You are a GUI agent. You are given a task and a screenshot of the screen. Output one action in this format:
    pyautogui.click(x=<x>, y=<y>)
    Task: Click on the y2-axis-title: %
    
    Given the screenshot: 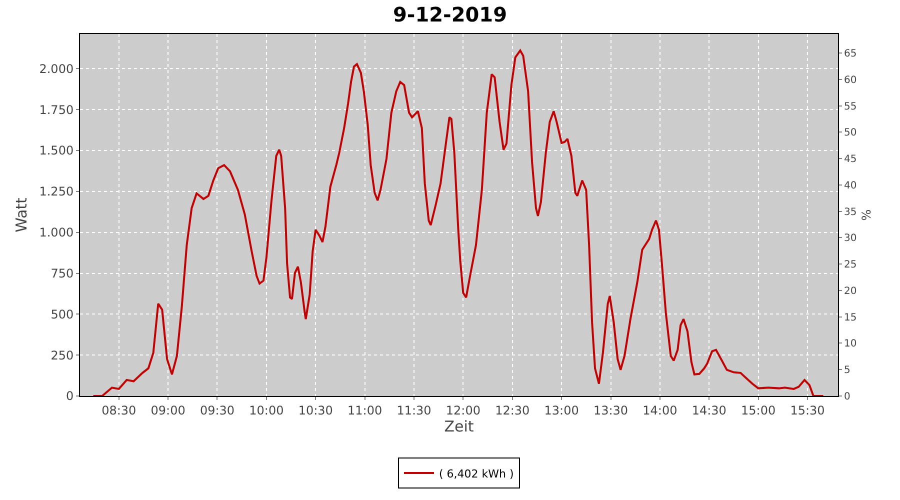 What is the action you would take?
    pyautogui.click(x=867, y=215)
    